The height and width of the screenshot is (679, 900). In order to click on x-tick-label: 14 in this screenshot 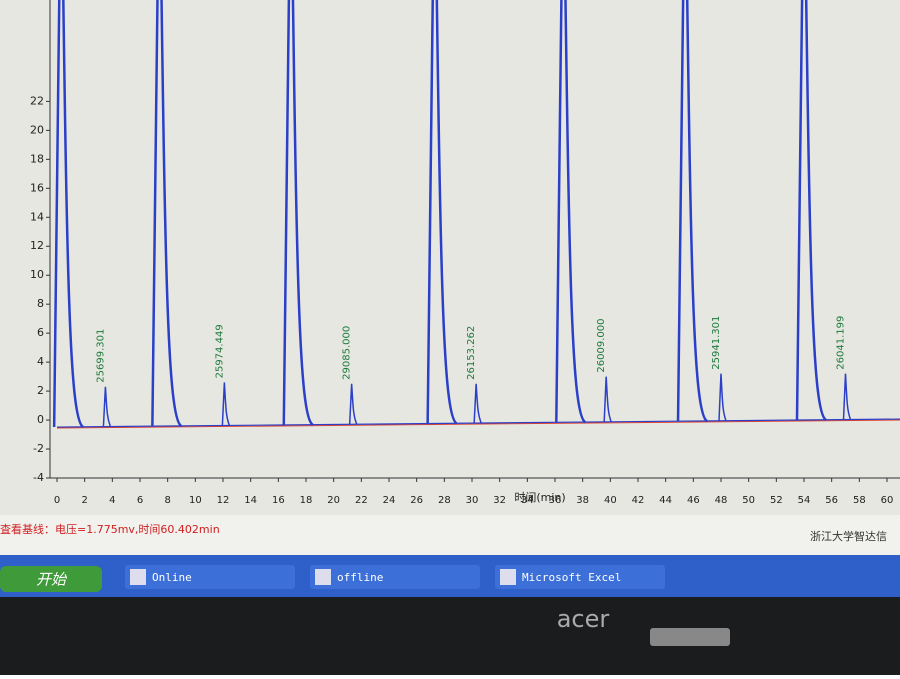, I will do `click(250, 500)`.